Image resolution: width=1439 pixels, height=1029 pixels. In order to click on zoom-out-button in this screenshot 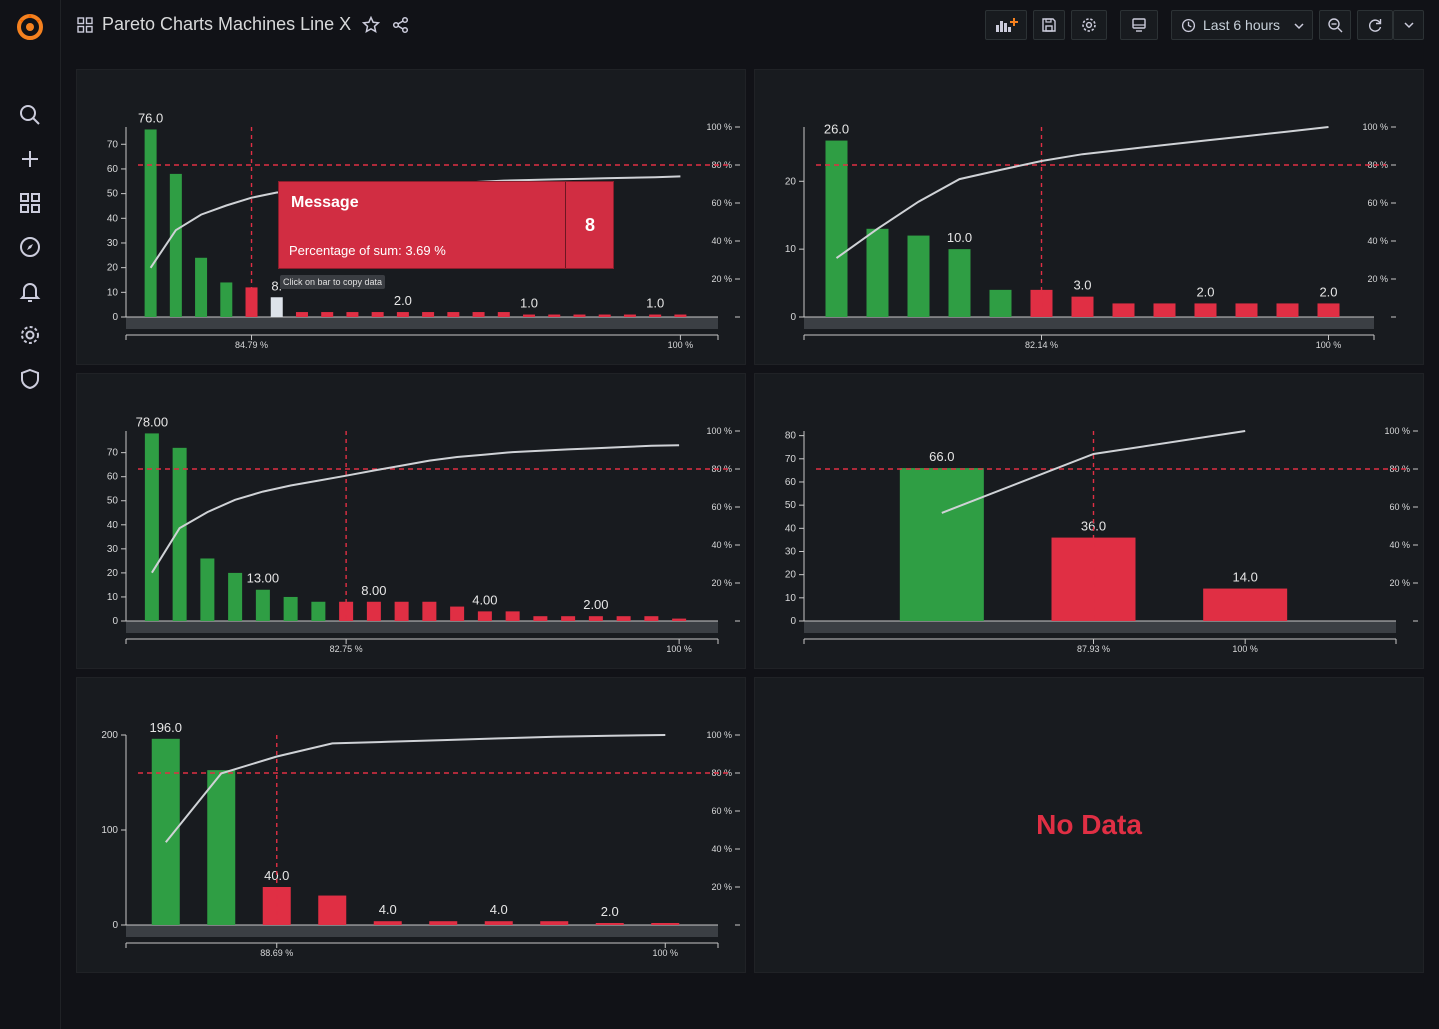, I will do `click(1335, 25)`.